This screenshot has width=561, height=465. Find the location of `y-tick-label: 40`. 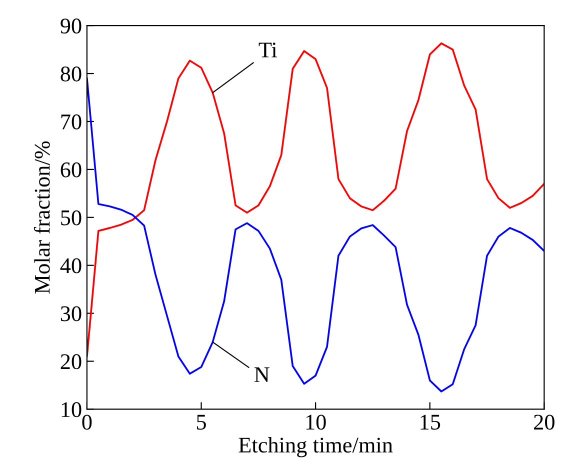

y-tick-label: 40 is located at coordinates (71, 266).